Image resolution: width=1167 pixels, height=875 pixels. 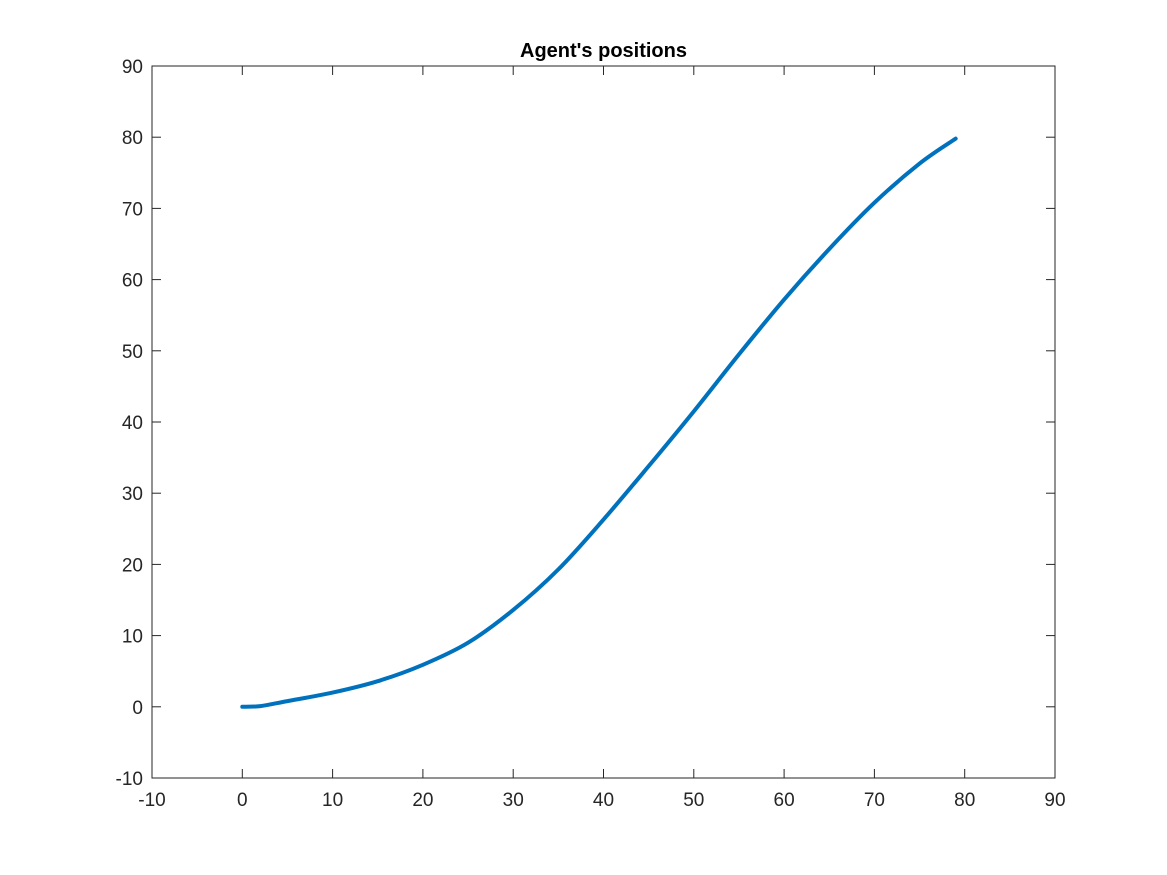 I want to click on y-tick-label: 20, so click(x=132, y=565).